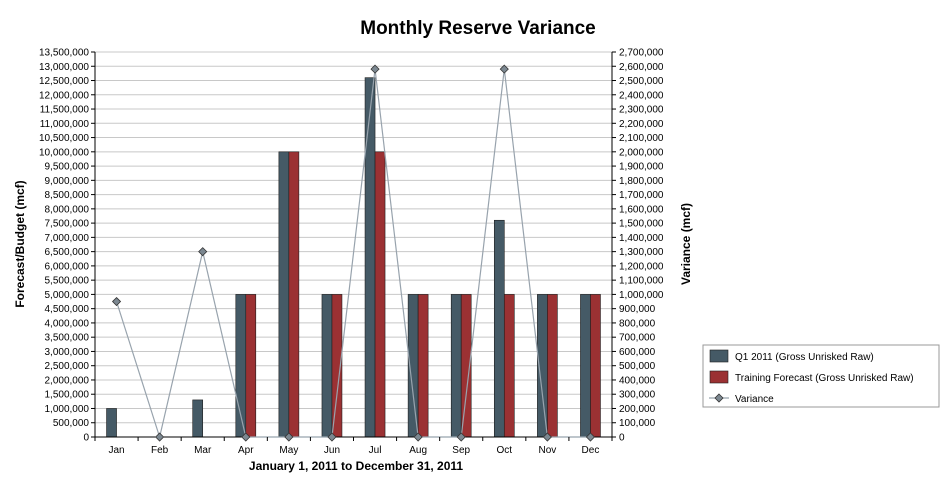 This screenshot has height=478, width=951. I want to click on x-axis-ticks: Jan Feb Mar Apr May Jun Jul Aug Sep Oct Nov Dec, so click(353, 446).